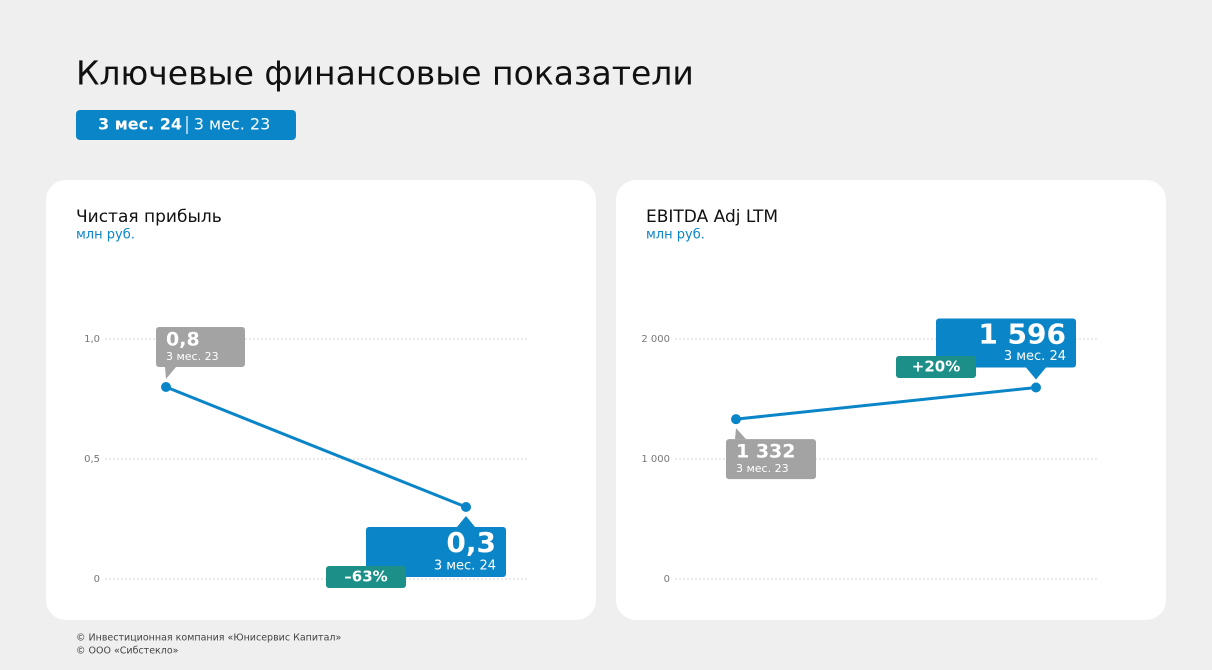  I want to click on value-label: 1 596, so click(1022, 333).